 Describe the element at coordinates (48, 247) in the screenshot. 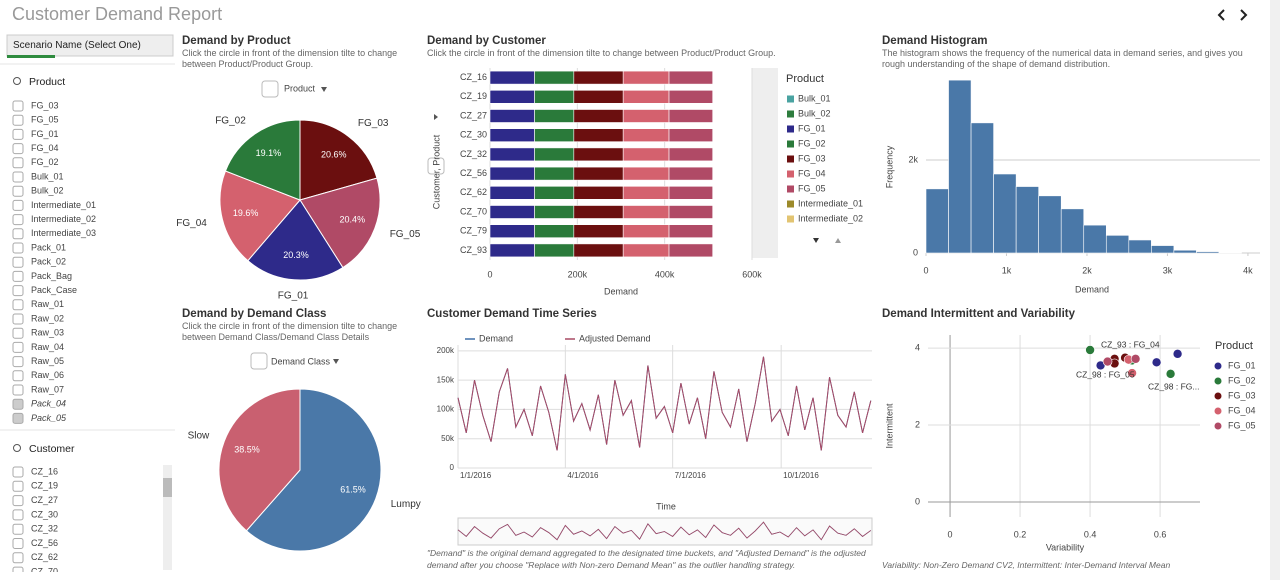

I see `product-option: Pack_01` at that location.